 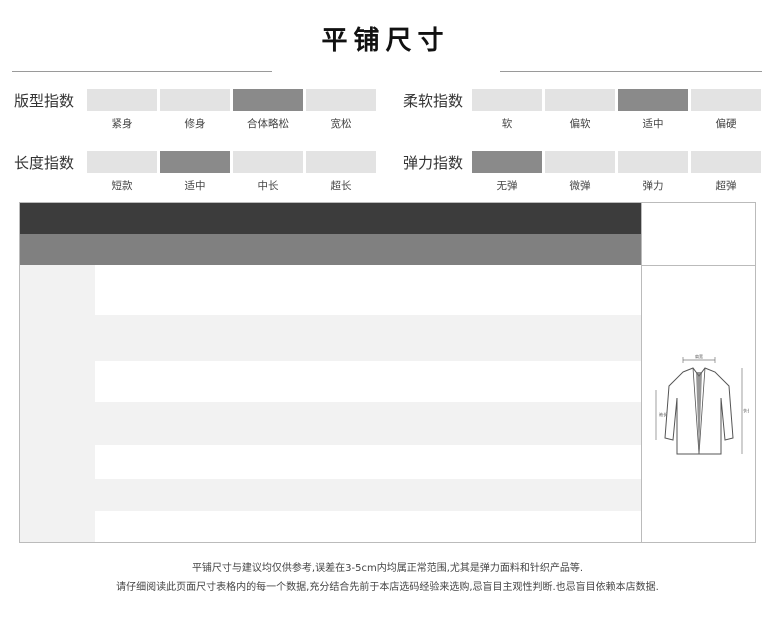 I want to click on intl-header-row, so click(x=330, y=249).